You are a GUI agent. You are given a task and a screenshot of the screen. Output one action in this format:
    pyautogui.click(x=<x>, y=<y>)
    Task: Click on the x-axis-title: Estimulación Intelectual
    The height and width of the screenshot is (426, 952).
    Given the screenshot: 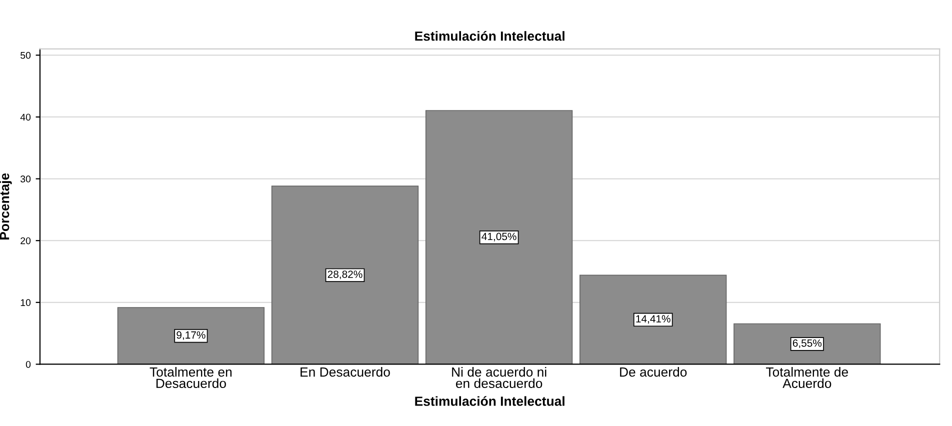 What is the action you would take?
    pyautogui.click(x=489, y=401)
    